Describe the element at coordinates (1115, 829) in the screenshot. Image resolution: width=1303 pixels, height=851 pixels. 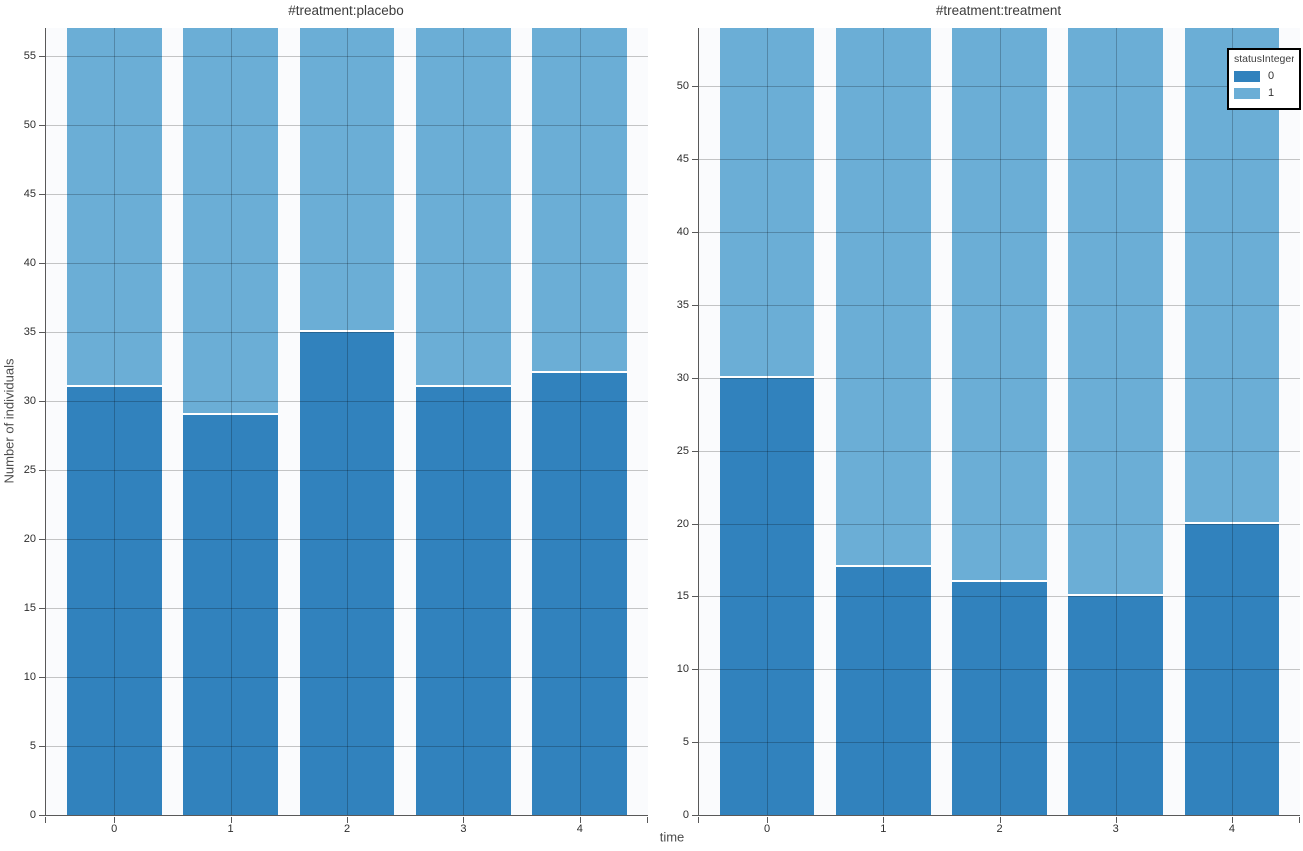
I see `x-axis-tick-label: 3` at that location.